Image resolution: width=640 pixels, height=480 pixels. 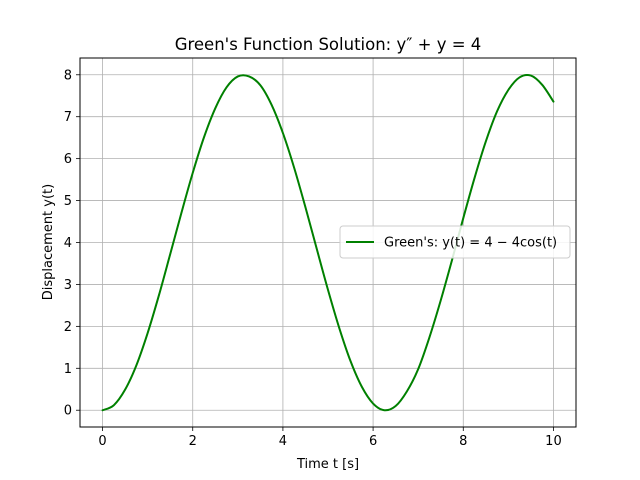 What do you see at coordinates (68, 159) in the screenshot?
I see `y-tick-label: 6` at bounding box center [68, 159].